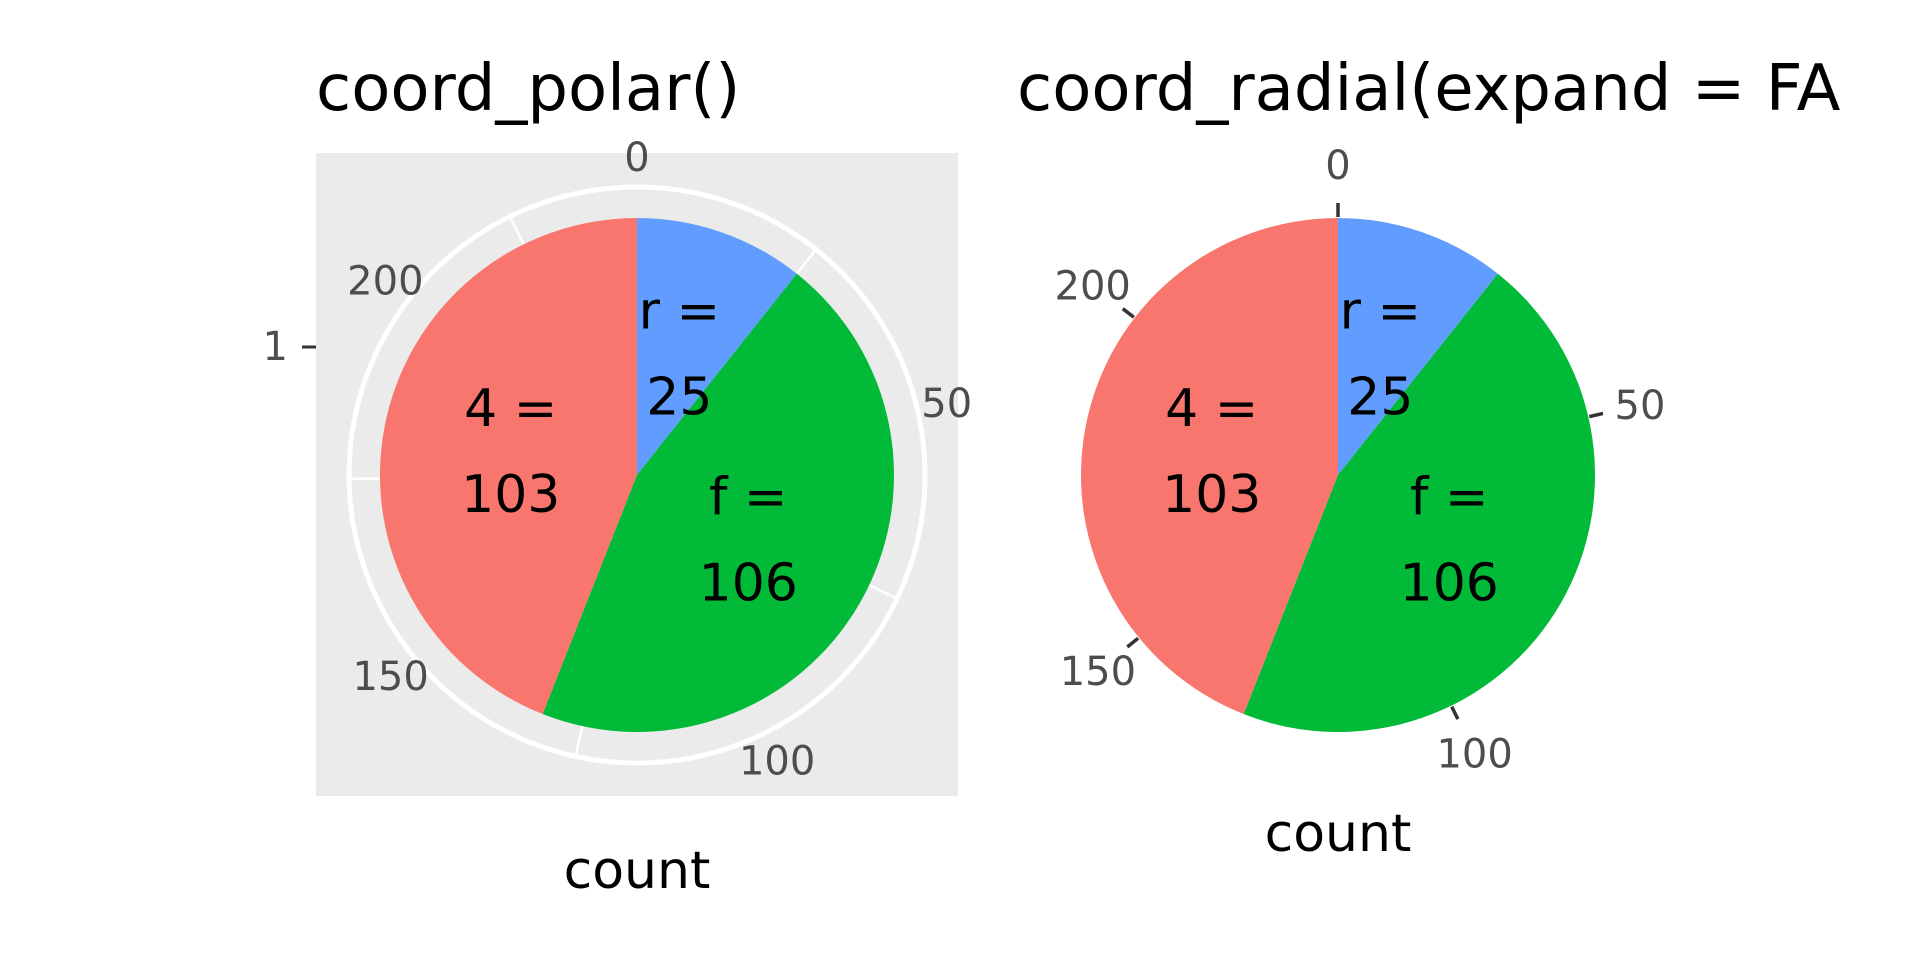 This screenshot has width=1920, height=965. Describe the element at coordinates (637, 475) in the screenshot. I see `polar-slices` at that location.